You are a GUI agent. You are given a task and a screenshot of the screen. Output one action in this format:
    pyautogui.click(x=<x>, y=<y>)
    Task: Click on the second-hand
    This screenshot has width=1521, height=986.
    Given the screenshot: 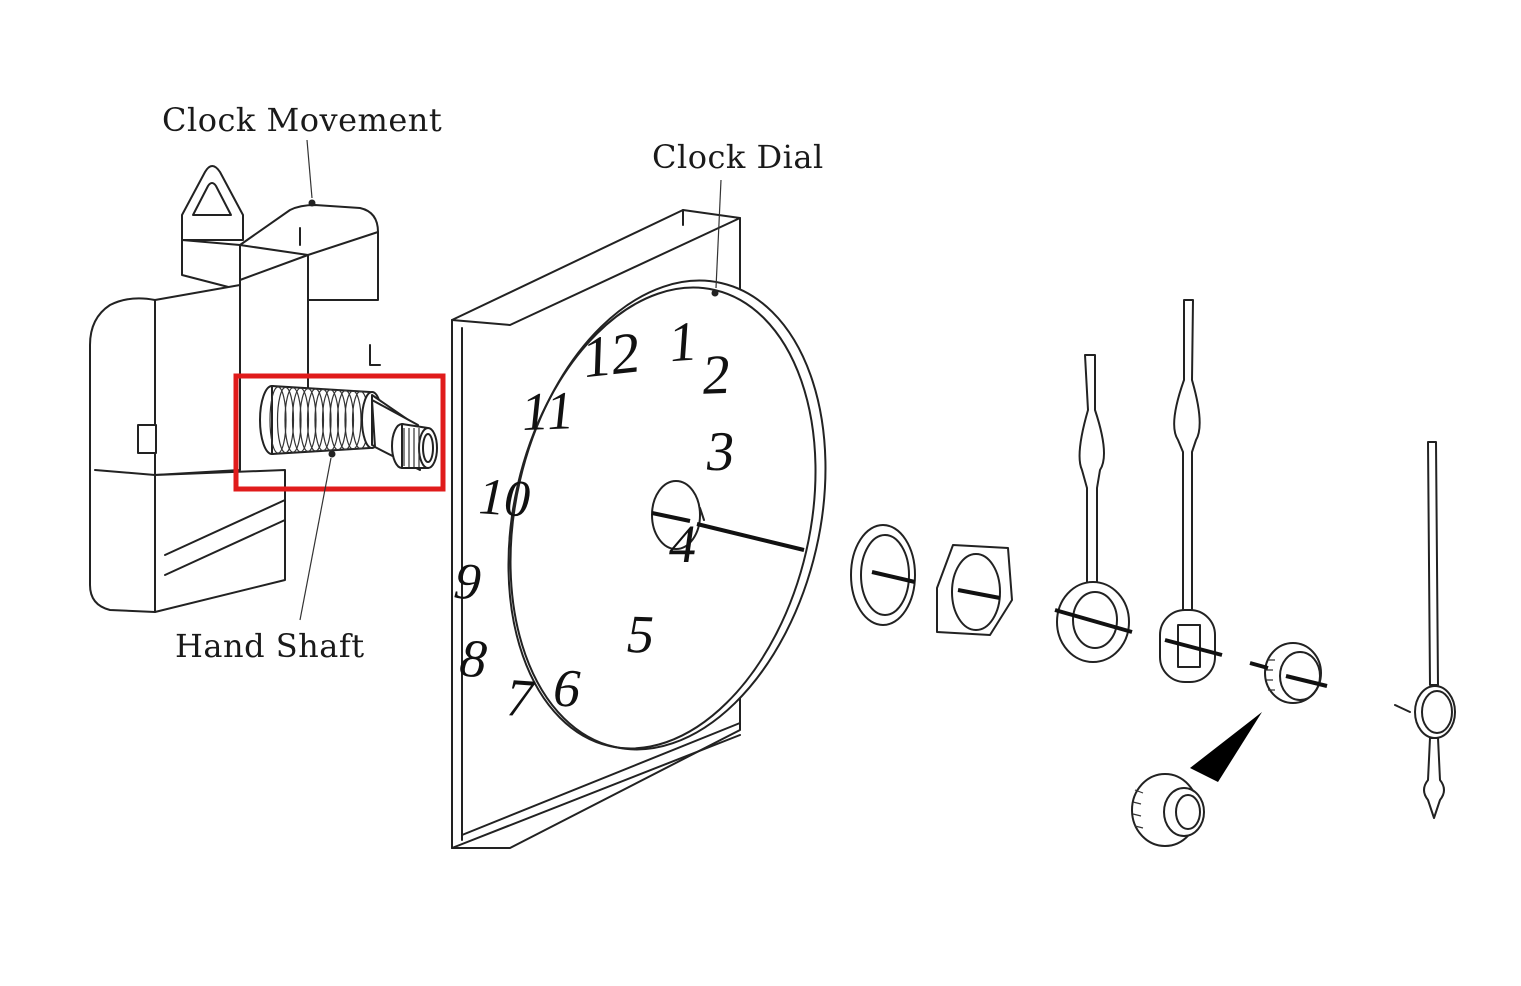 What is the action you would take?
    pyautogui.click(x=1425, y=630)
    